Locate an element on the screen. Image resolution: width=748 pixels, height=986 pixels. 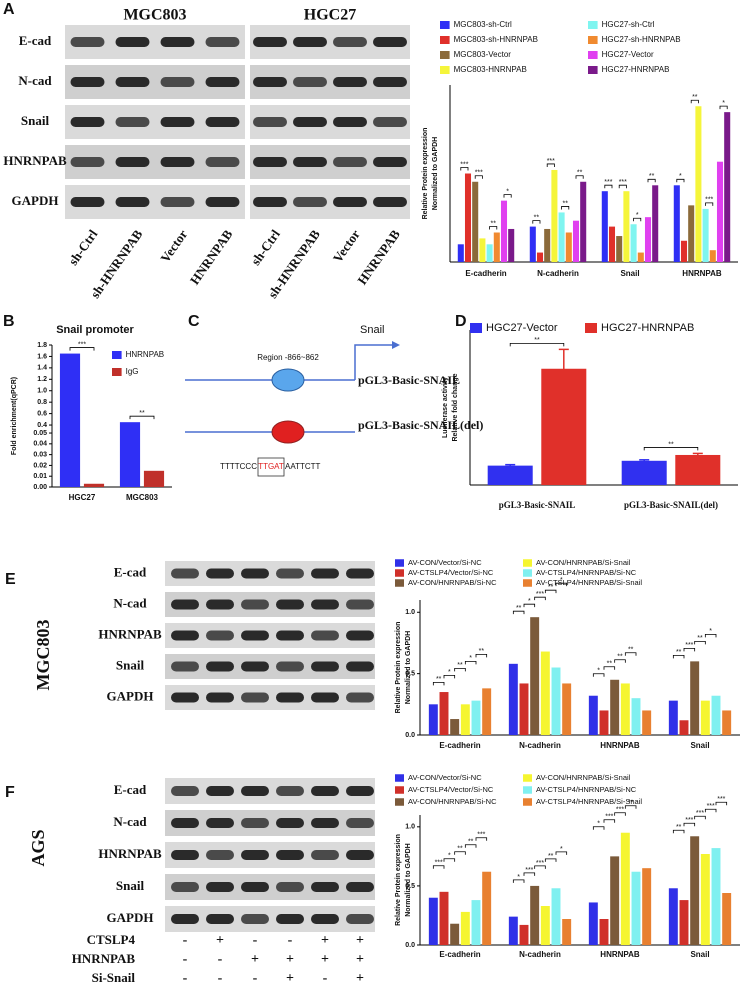
x-tick-label: N-cadherin is located at coordinates (558, 273).